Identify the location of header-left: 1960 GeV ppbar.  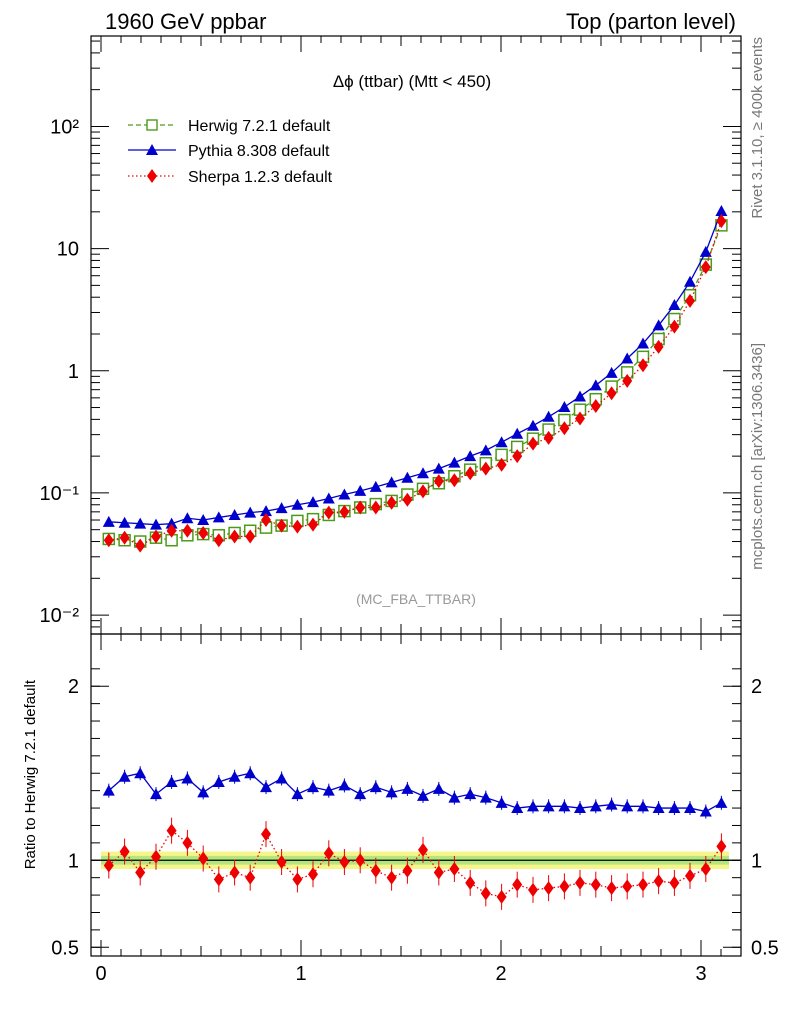
(185, 21).